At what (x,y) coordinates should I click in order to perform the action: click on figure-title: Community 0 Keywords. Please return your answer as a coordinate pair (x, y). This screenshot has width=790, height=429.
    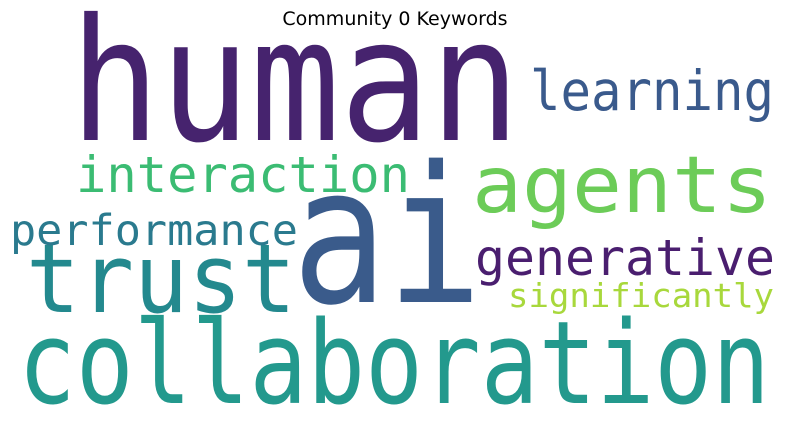
    Looking at the image, I should click on (395, 19).